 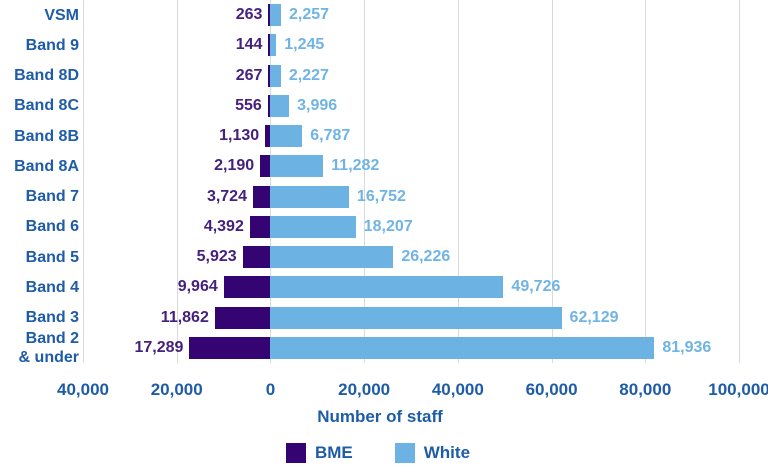 I want to click on white-value-label: 2,257, so click(x=309, y=15).